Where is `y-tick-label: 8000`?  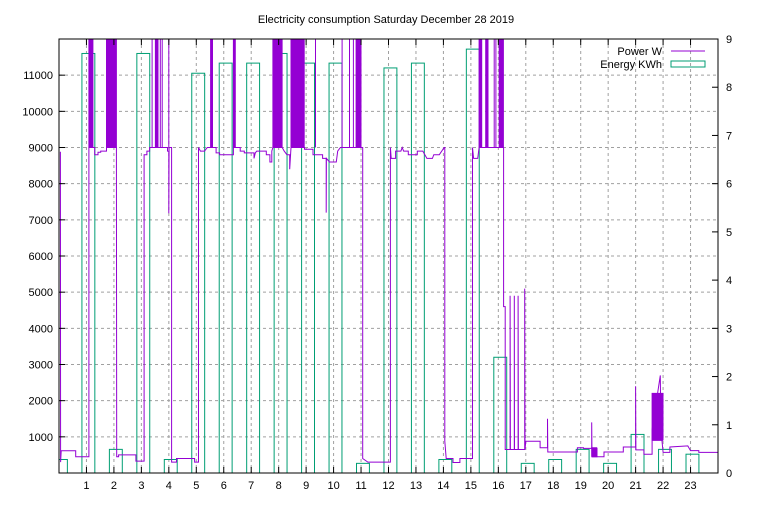
y-tick-label: 8000 is located at coordinates (41, 185).